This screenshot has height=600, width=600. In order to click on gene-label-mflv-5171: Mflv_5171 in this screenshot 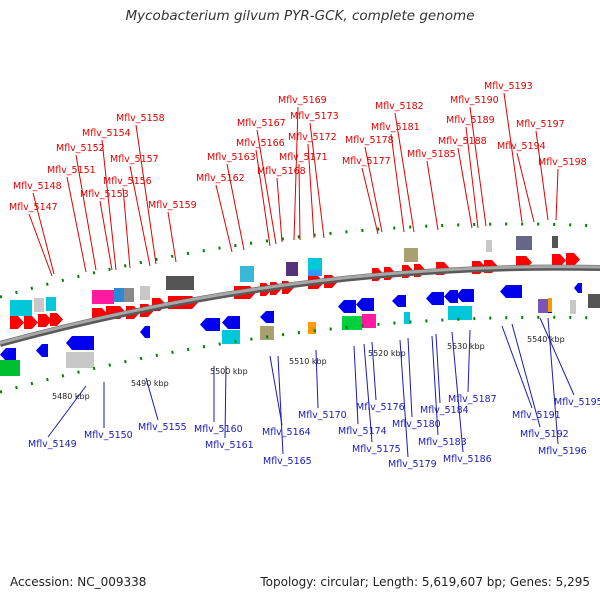, I will do `click(303, 157)`.